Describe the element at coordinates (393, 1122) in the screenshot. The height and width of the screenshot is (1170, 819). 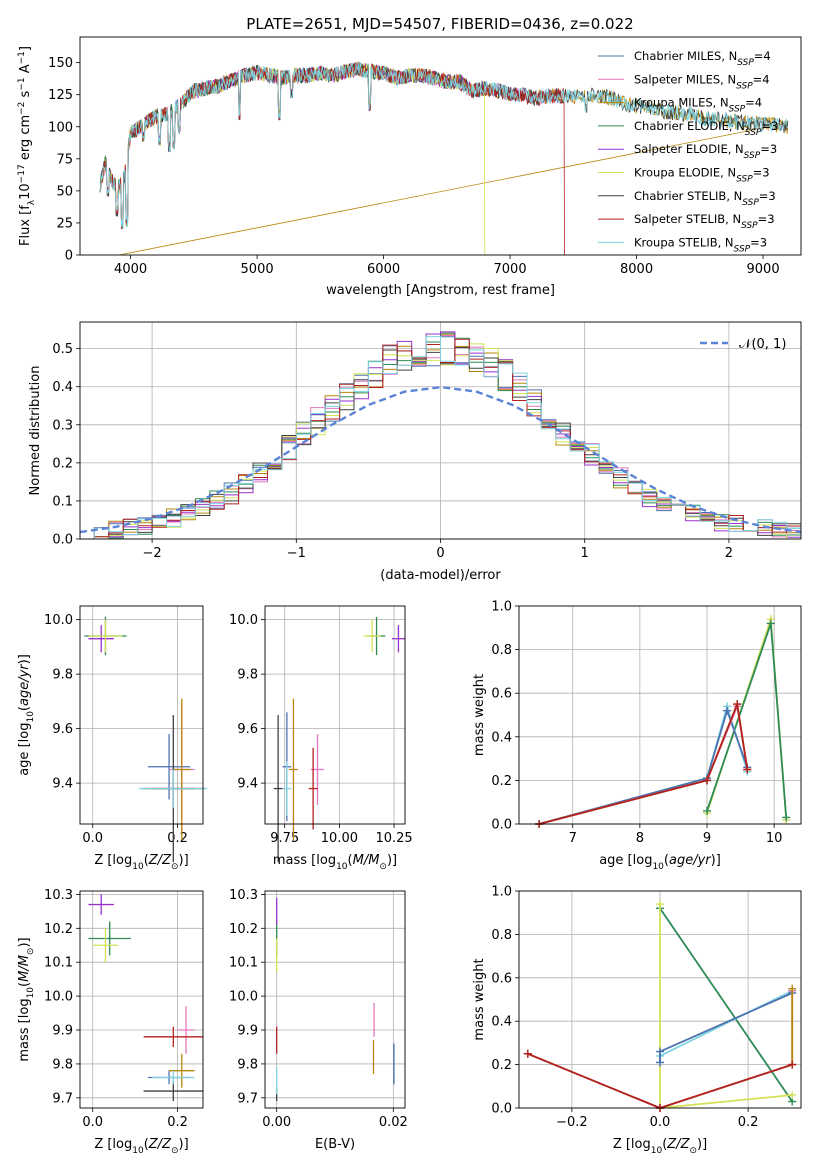
I see `x-tick-label: 0.02` at that location.